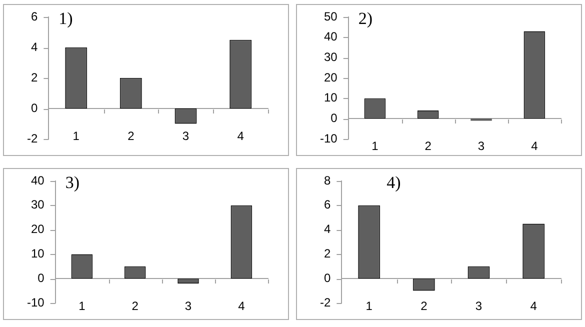  What do you see at coordinates (327, 180) in the screenshot?
I see `y-tick-label: 8` at bounding box center [327, 180].